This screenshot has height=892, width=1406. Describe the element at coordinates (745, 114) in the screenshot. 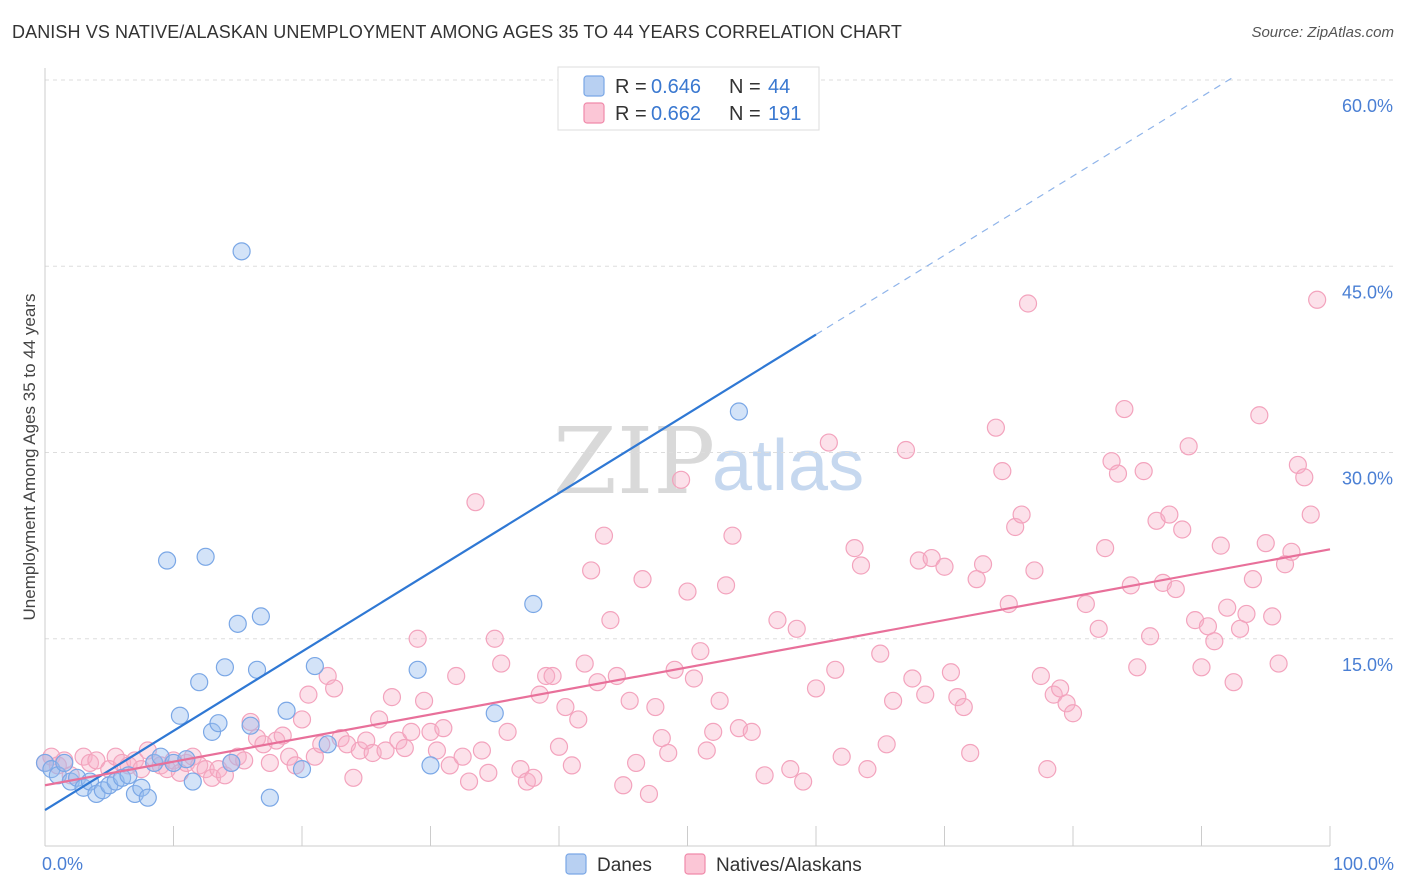

I see `natives-n-label: N =` at that location.